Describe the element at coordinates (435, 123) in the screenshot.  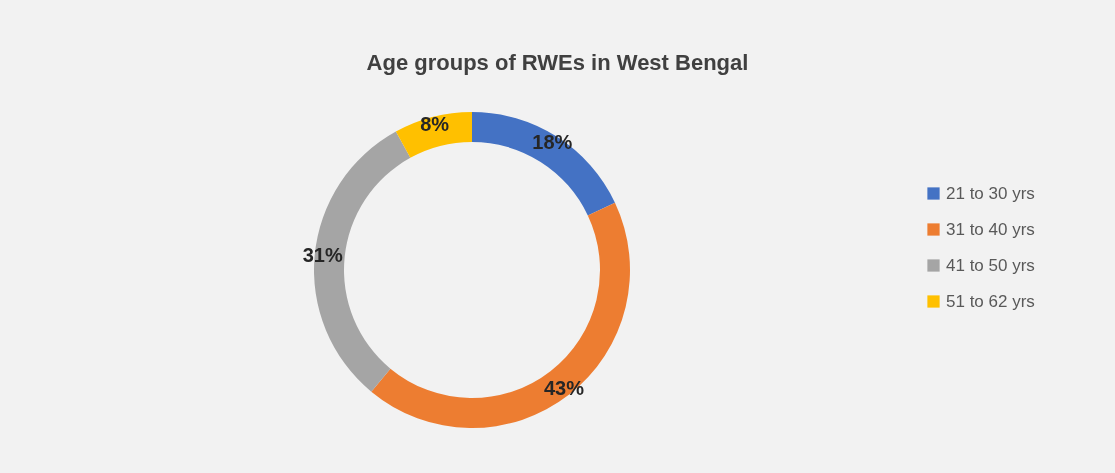
I see `data-label: 8%` at that location.